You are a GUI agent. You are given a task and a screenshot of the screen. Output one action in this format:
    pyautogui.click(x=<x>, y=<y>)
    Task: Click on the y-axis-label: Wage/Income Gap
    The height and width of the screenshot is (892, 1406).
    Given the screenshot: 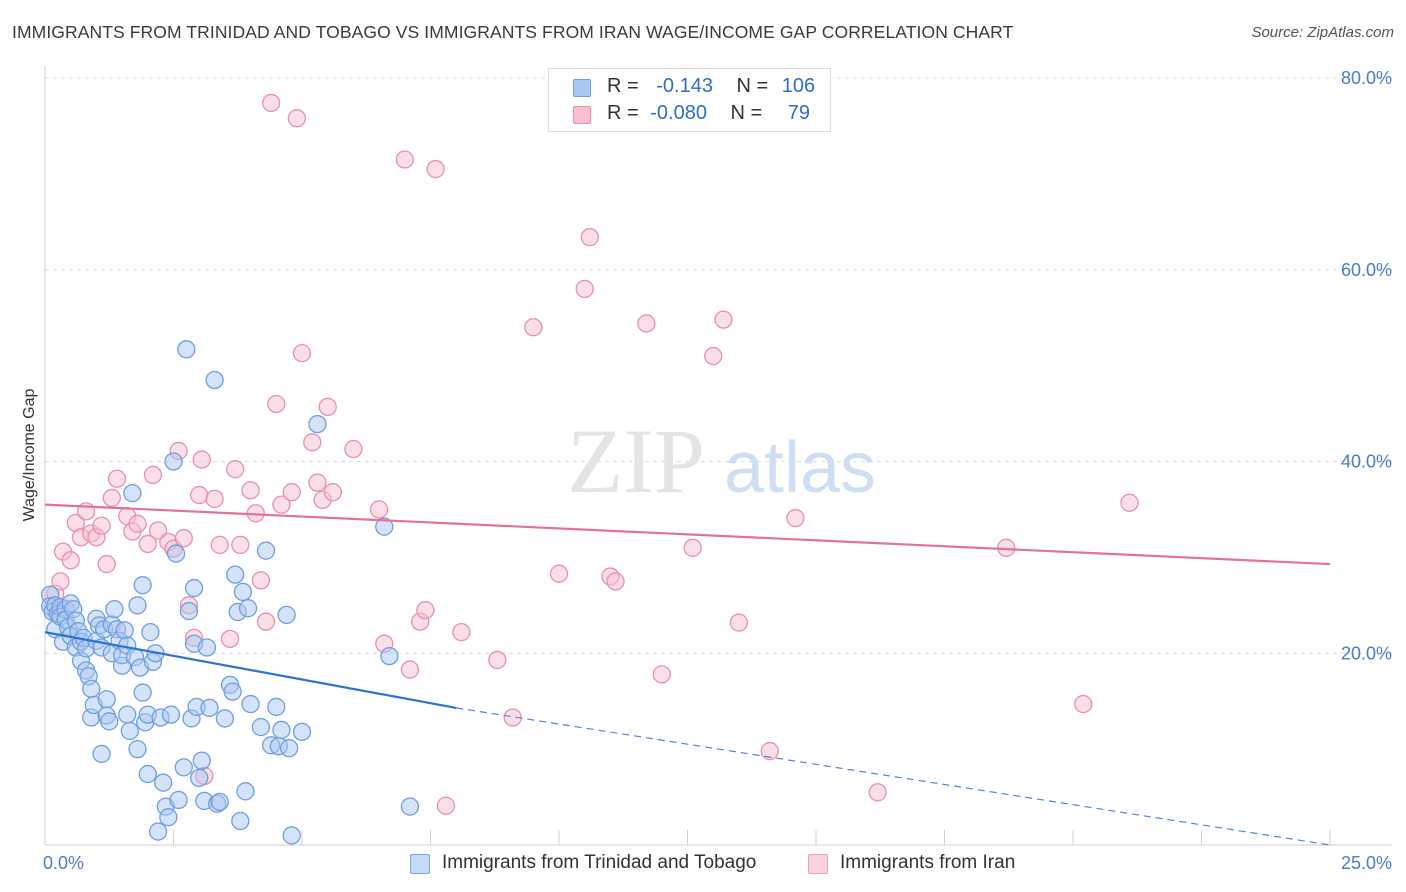 What is the action you would take?
    pyautogui.click(x=29, y=455)
    